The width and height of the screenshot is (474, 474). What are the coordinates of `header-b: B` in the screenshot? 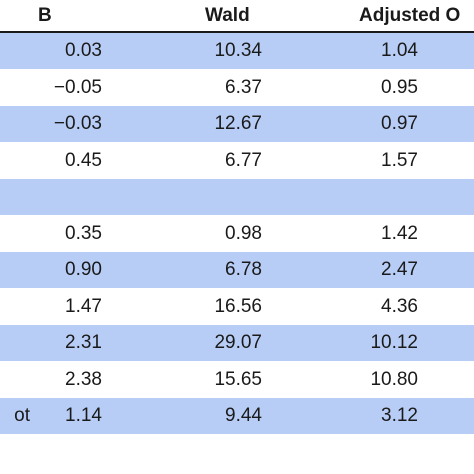 It's located at (45, 15).